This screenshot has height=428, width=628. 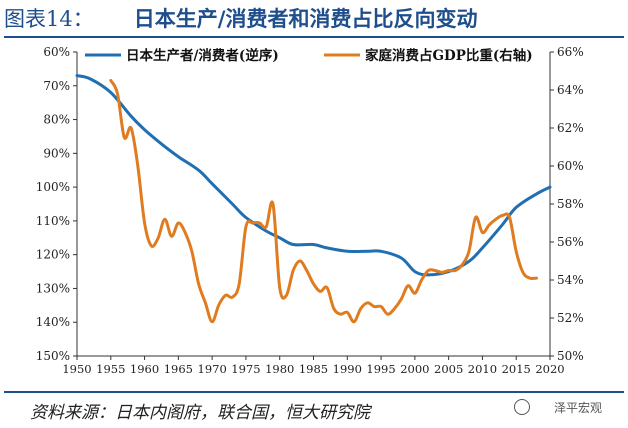 What do you see at coordinates (56, 153) in the screenshot?
I see `left-tick-label: 90%` at bounding box center [56, 153].